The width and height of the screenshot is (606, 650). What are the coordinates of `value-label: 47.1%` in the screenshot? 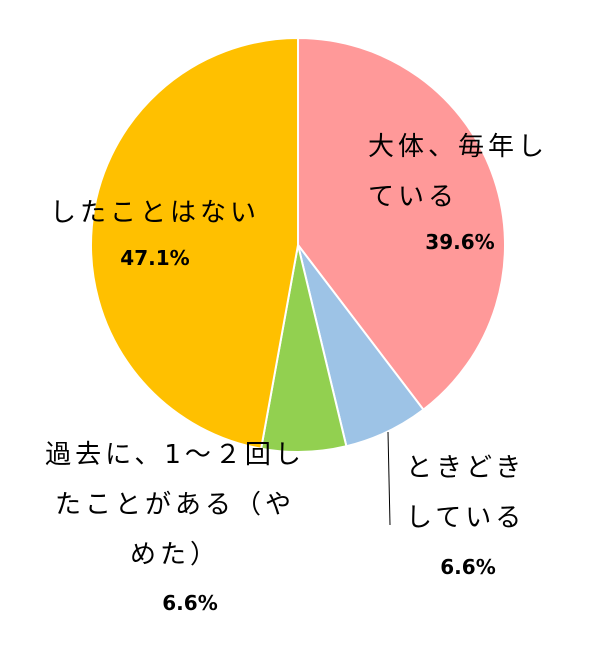 It's located at (155, 258).